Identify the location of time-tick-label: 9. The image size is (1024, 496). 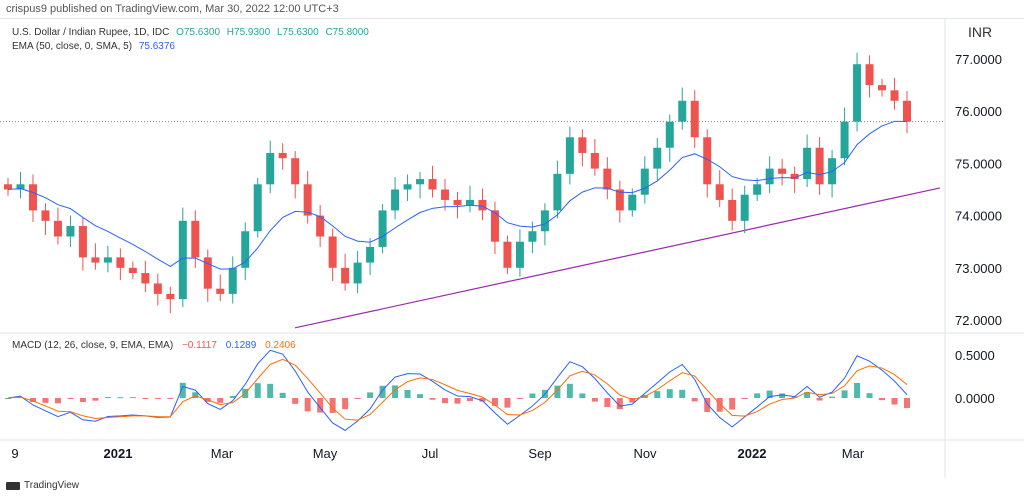
(14, 453).